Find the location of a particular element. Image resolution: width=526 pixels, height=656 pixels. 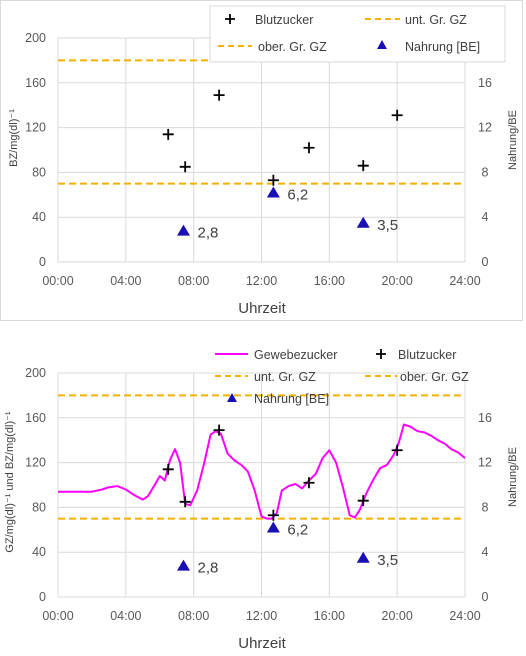

legend-gewebezucker: Gewebezucker is located at coordinates (276, 355).